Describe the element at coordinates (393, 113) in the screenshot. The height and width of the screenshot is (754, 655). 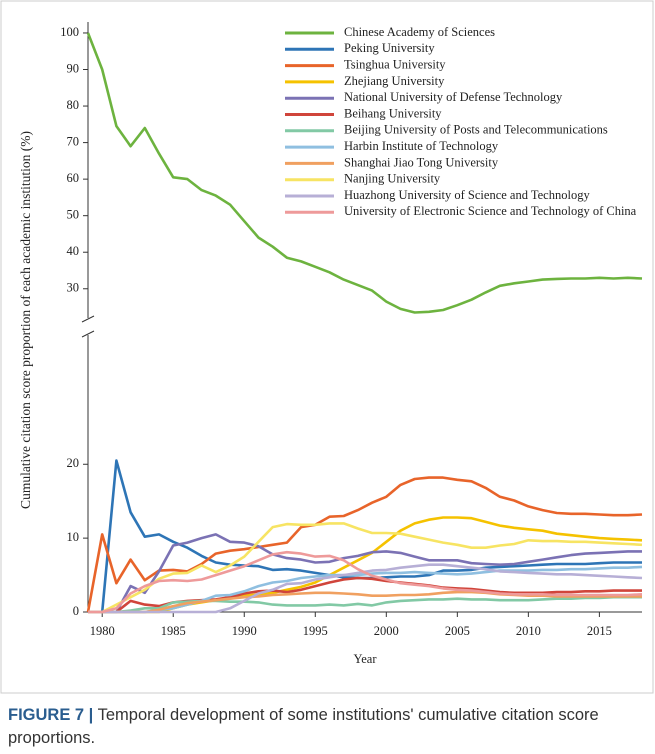
I see `legend-label: Beihang University` at that location.